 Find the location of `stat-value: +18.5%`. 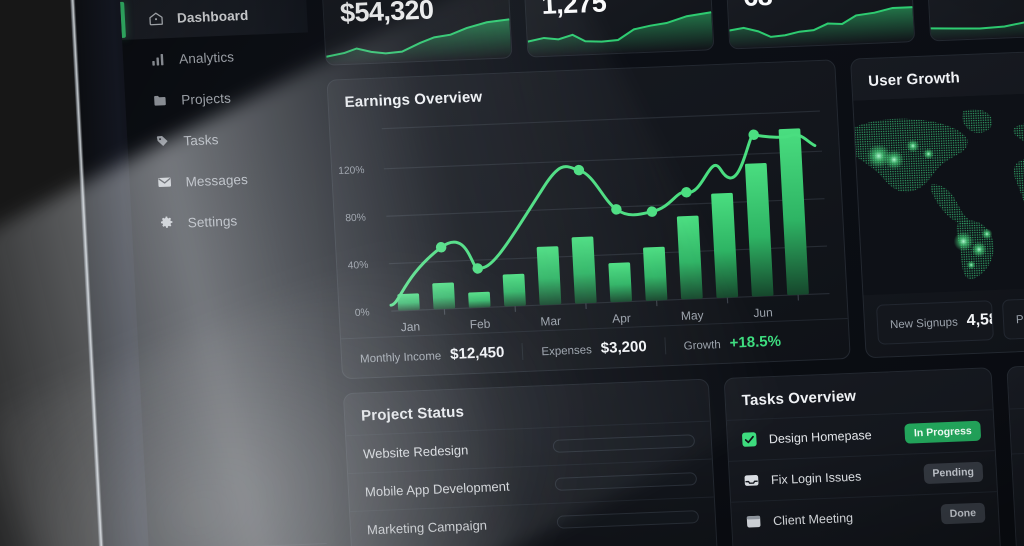

stat-value: +18.5% is located at coordinates (755, 342).